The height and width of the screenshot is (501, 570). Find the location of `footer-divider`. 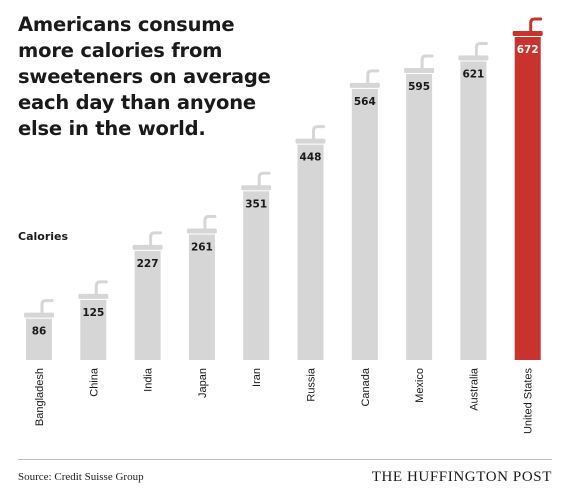

footer-divider is located at coordinates (285, 459).